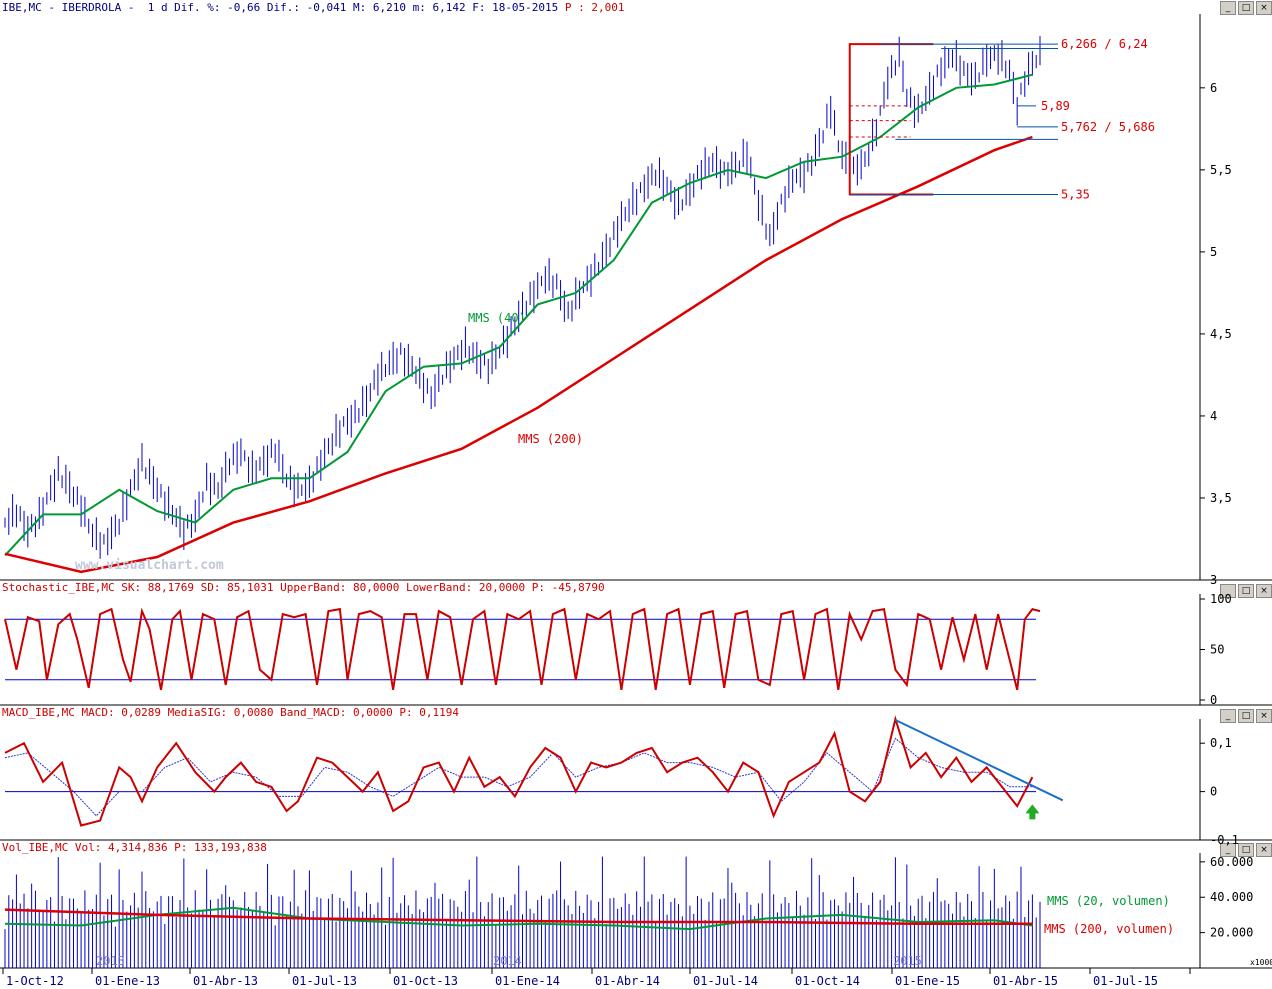 This screenshot has width=1272, height=989. Describe the element at coordinates (1221, 170) in the screenshot. I see `0-y-tick-label: 5,5` at that location.